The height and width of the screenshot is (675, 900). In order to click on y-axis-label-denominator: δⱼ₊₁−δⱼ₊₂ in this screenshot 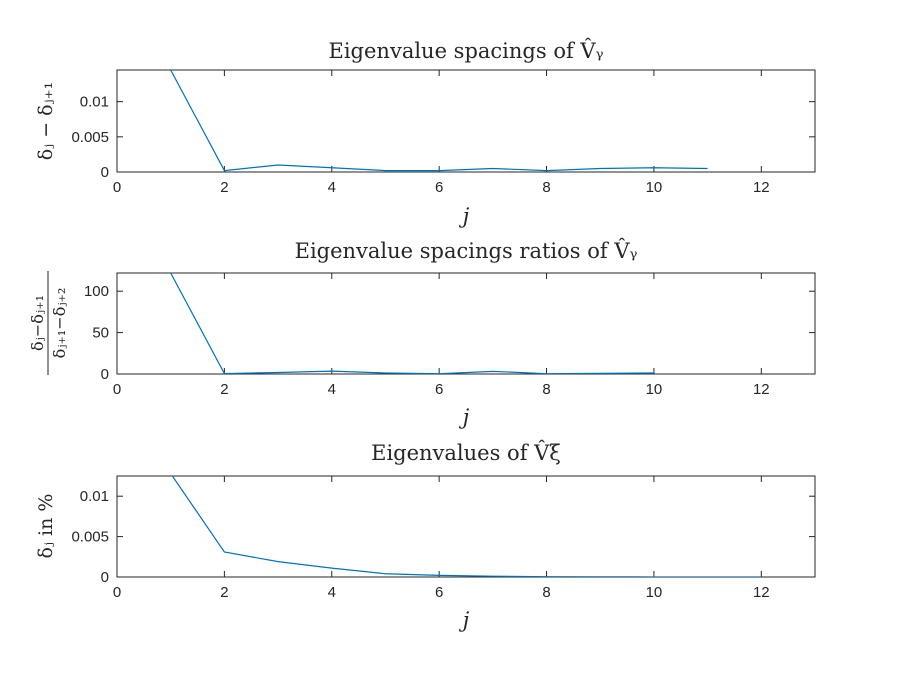, I will do `click(59, 323)`.